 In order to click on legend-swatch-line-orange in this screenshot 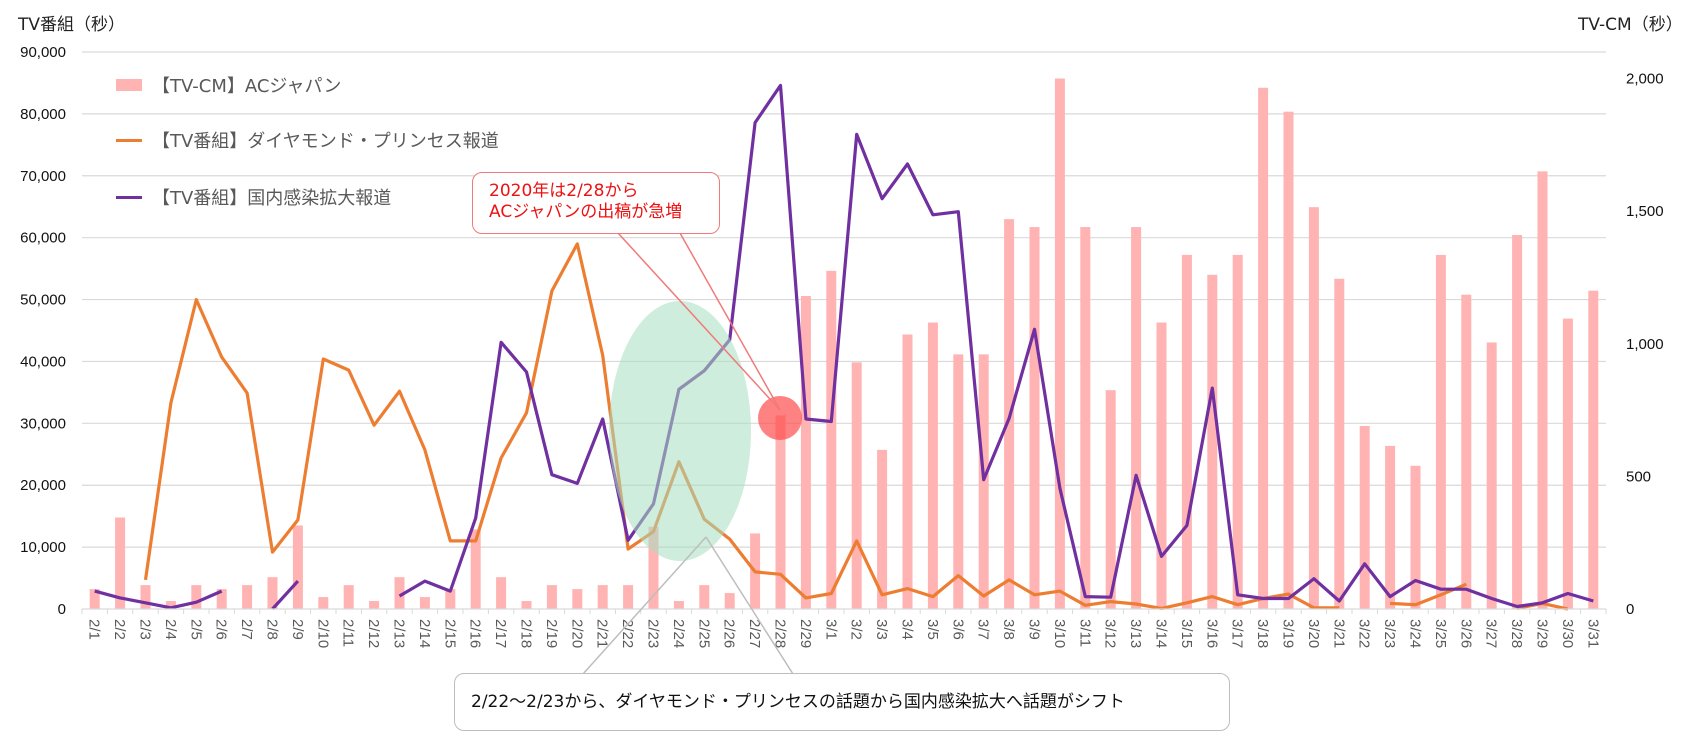, I will do `click(129, 140)`.